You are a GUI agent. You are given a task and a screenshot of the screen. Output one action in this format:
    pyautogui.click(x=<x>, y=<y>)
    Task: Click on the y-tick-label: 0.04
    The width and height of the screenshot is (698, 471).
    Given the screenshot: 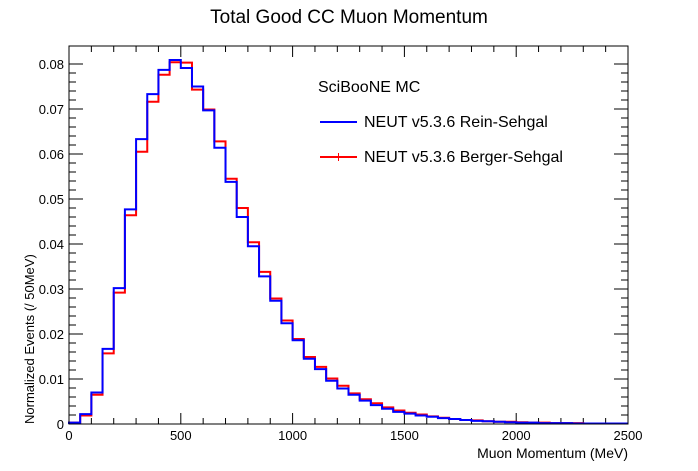 What is the action you would take?
    pyautogui.click(x=51, y=244)
    